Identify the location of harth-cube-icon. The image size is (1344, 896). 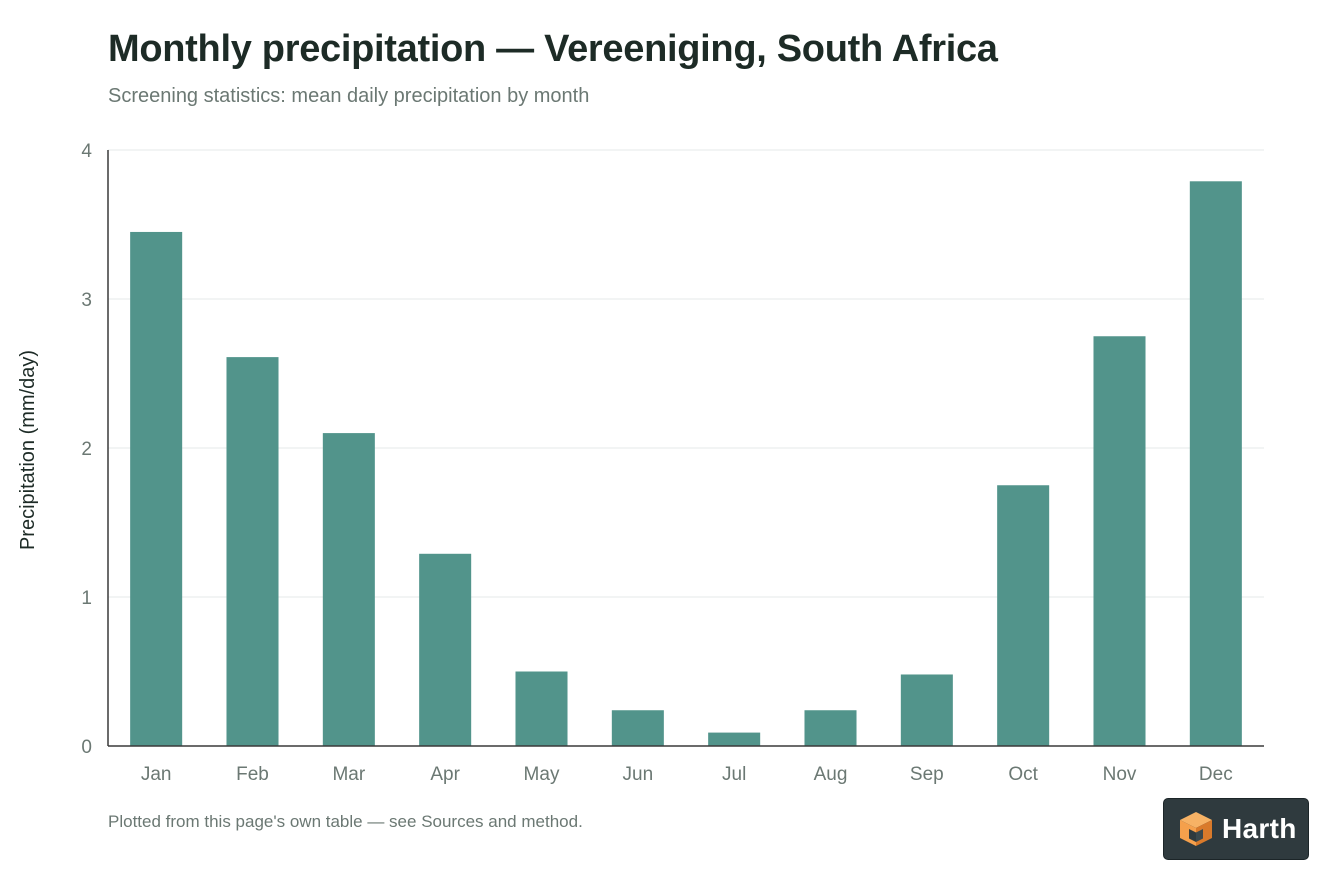
(1196, 829).